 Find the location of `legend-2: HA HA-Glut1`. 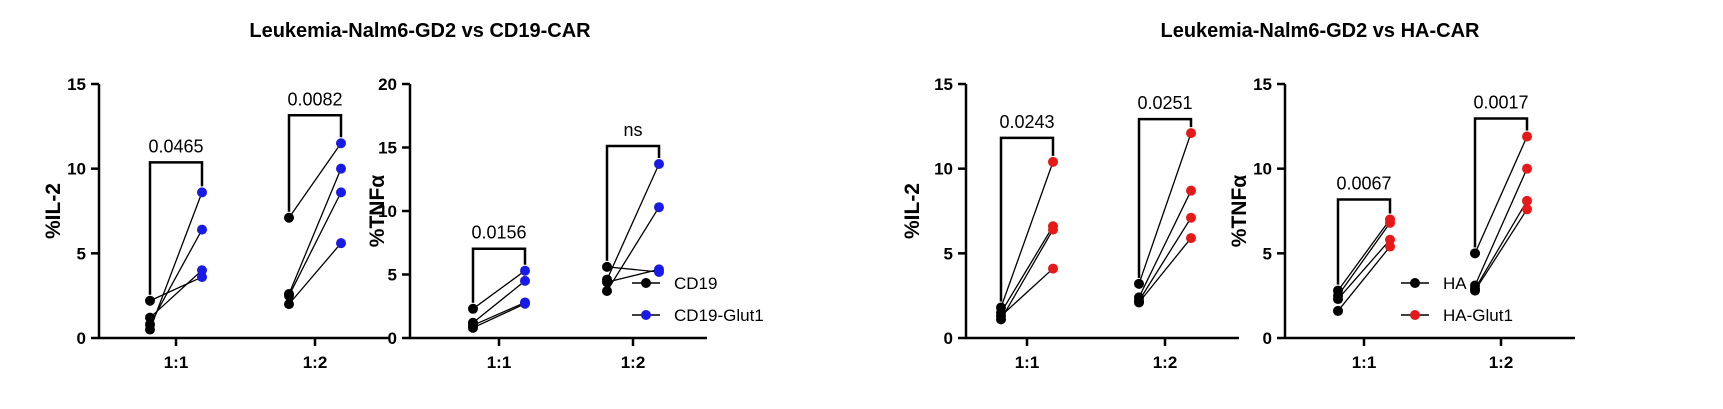

legend-2: HA HA-Glut1 is located at coordinates (1457, 299).